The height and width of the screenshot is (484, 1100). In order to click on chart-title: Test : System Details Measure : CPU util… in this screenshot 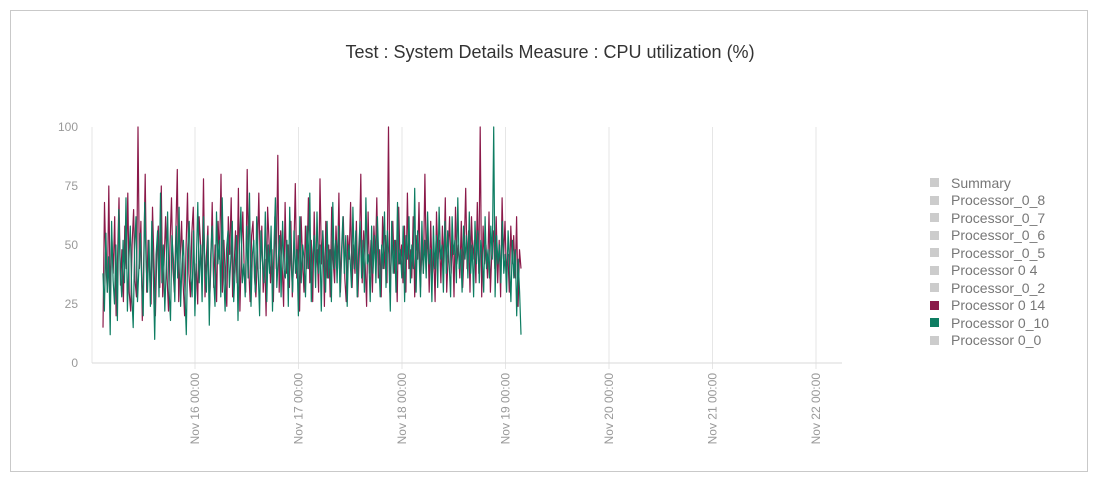, I will do `click(550, 52)`.